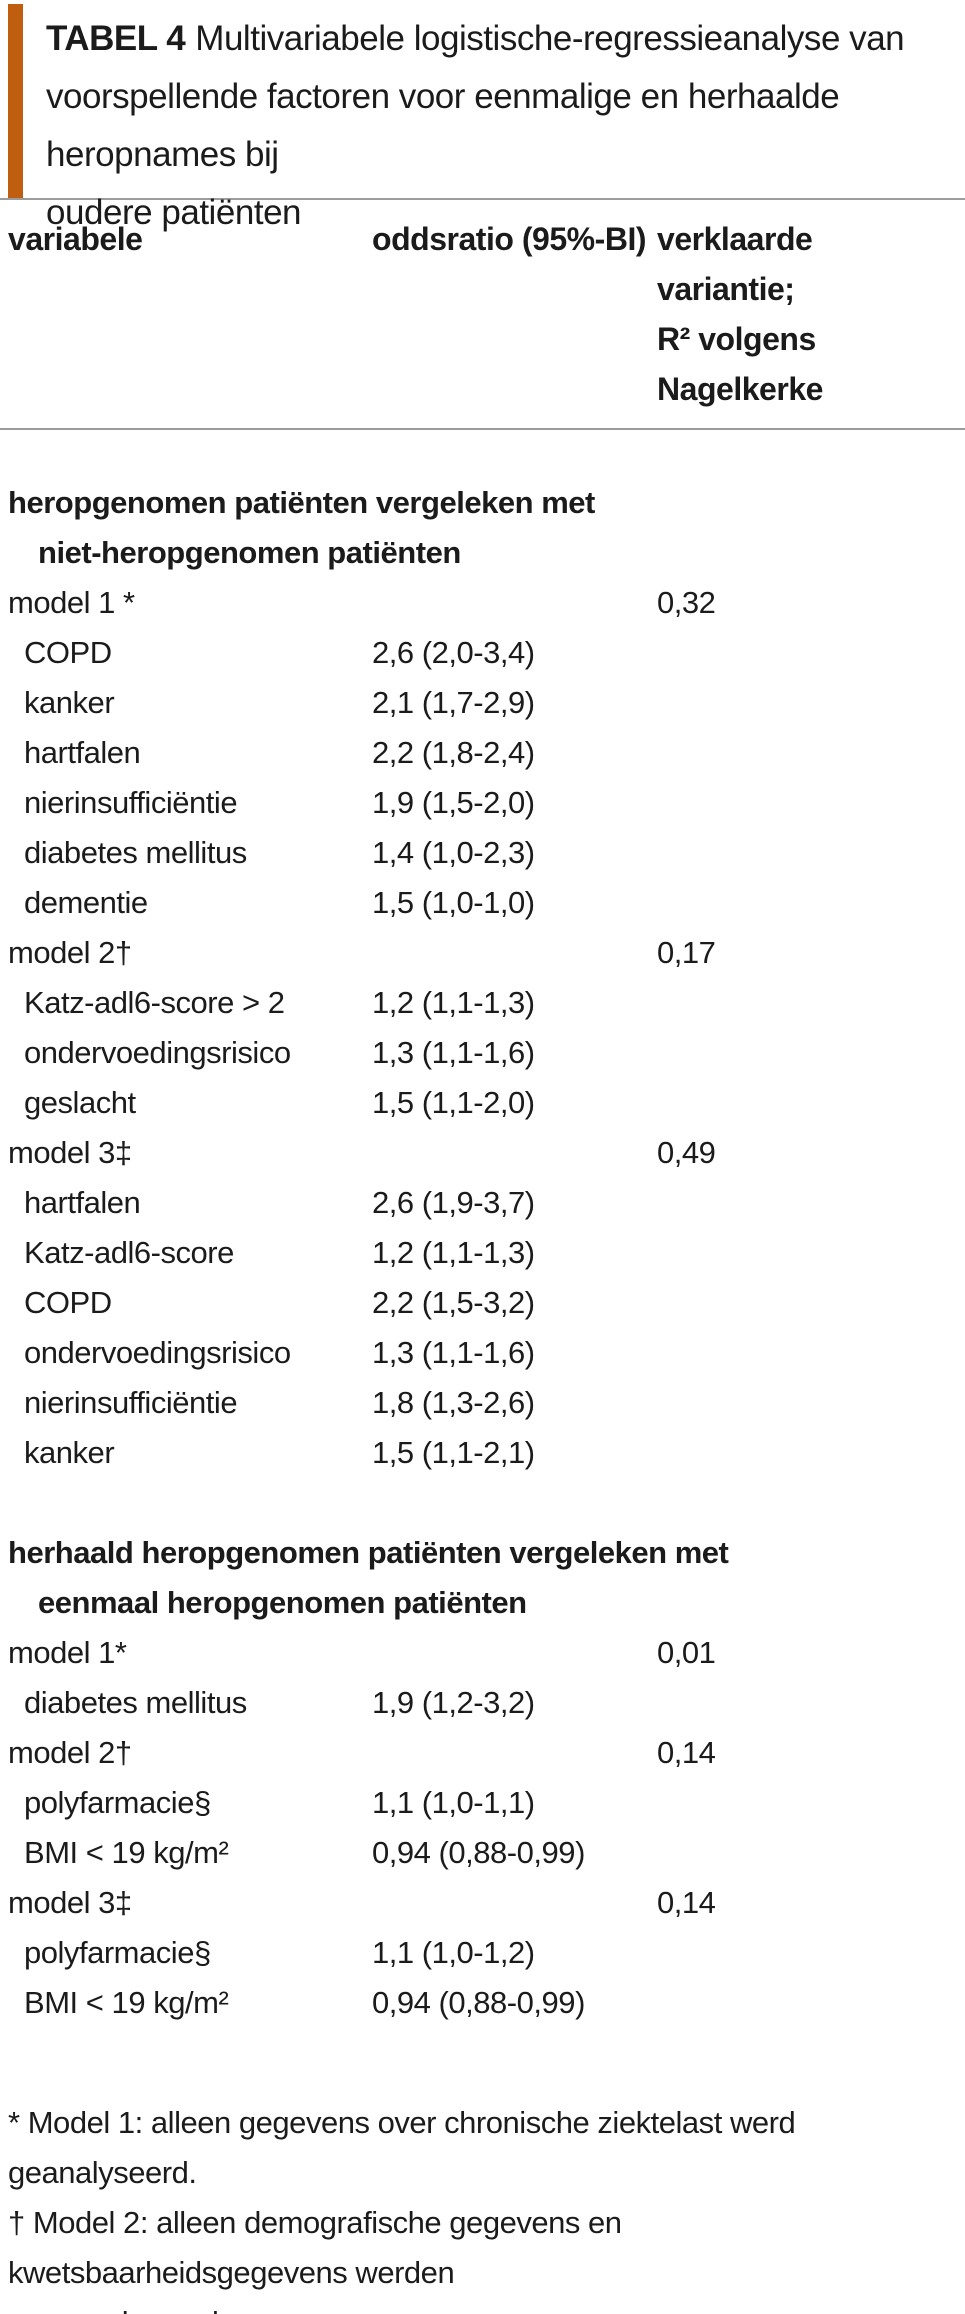  Describe the element at coordinates (740, 364) in the screenshot. I see `column-header-verklaarde-variantie-line-2: R² volgens Nagelkerke` at that location.